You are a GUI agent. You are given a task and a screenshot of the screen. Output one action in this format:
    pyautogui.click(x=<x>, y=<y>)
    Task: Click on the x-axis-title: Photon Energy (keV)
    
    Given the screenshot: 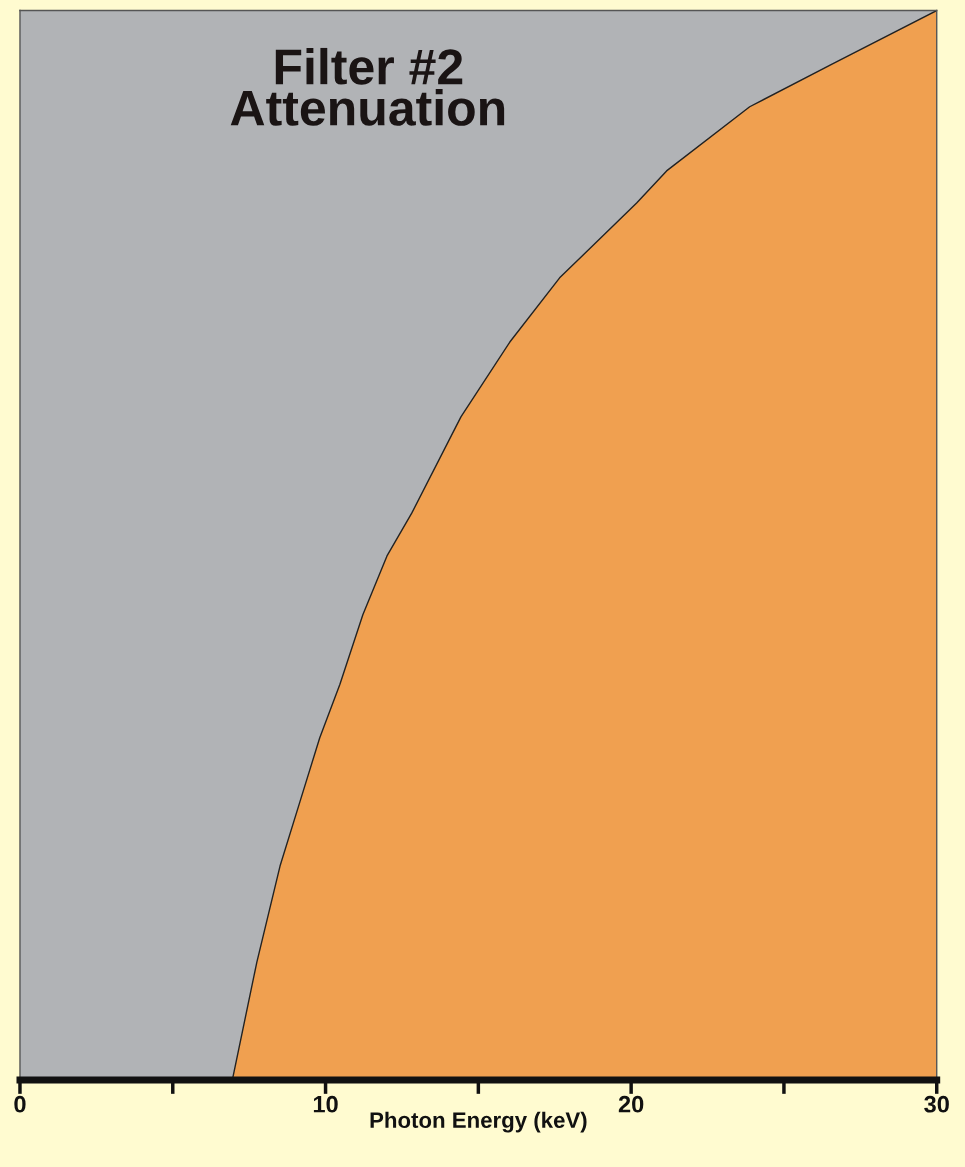 What is the action you would take?
    pyautogui.click(x=478, y=1122)
    